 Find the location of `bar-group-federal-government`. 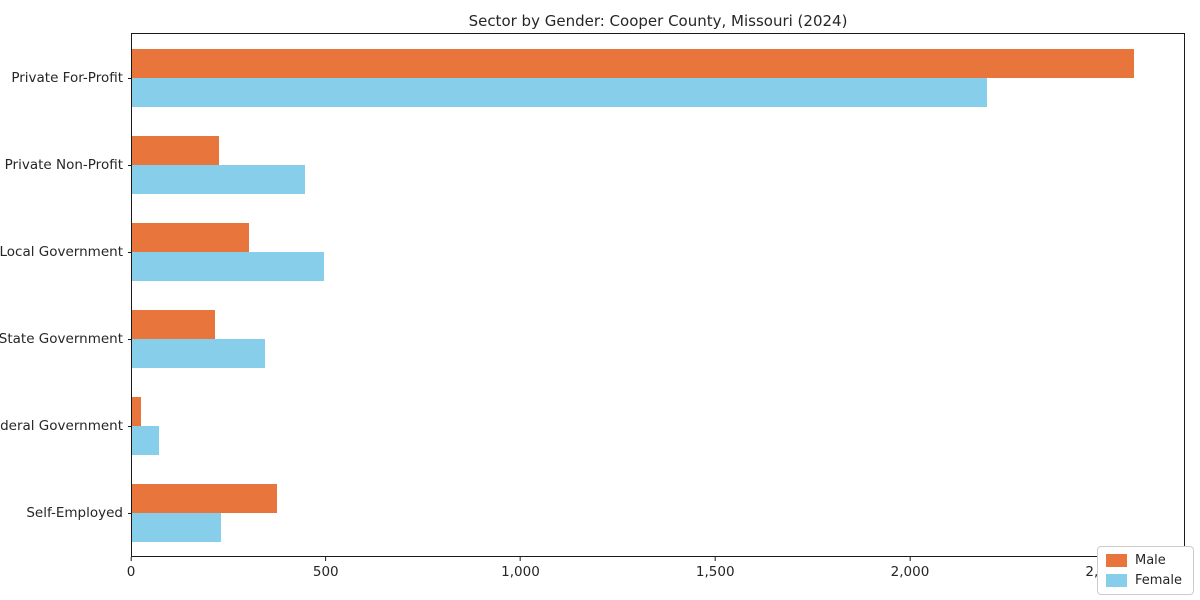

bar-group-federal-government is located at coordinates (658, 425).